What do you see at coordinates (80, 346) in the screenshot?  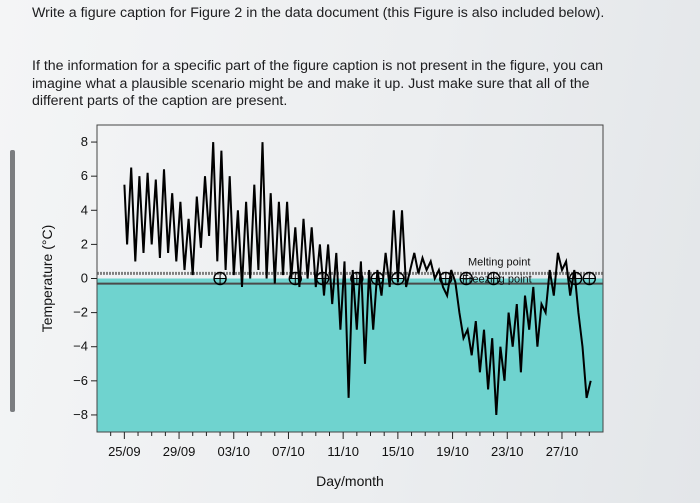 I see `y-tick-label: −4` at bounding box center [80, 346].